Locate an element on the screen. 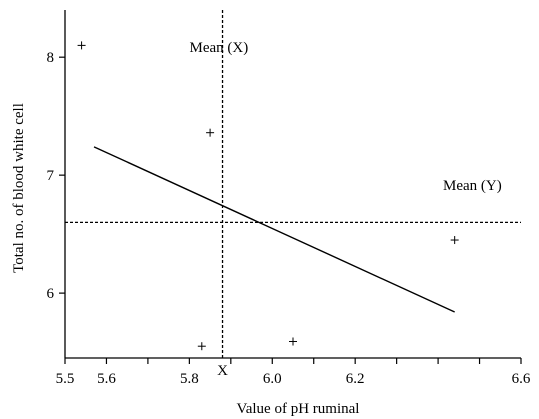 Image resolution: width=539 pixels, height=419 pixels. mean-x-axis-marker: X is located at coordinates (222, 371).